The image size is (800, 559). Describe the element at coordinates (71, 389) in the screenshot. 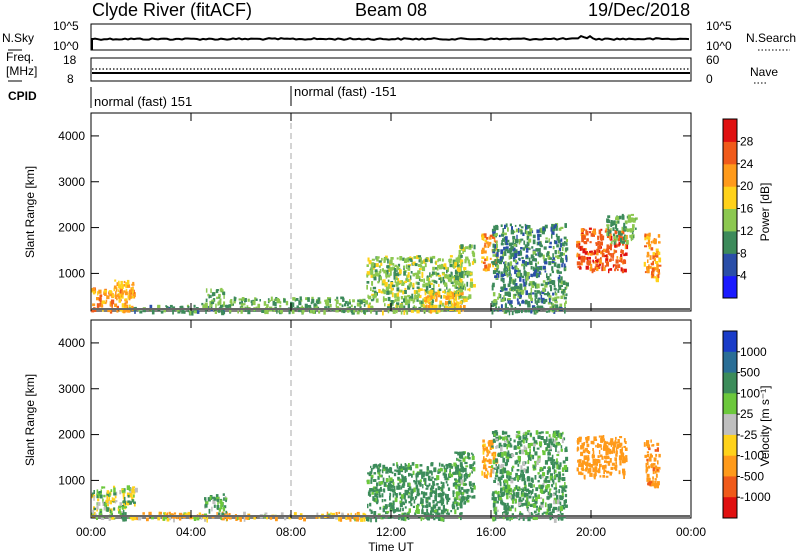

I see `y-tick-label: 3000` at that location.